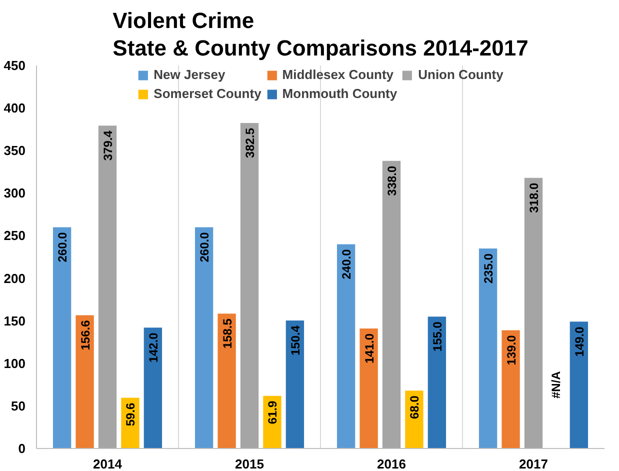 This screenshot has width=619, height=471. What do you see at coordinates (131, 414) in the screenshot?
I see `data-label: 59.6` at bounding box center [131, 414].